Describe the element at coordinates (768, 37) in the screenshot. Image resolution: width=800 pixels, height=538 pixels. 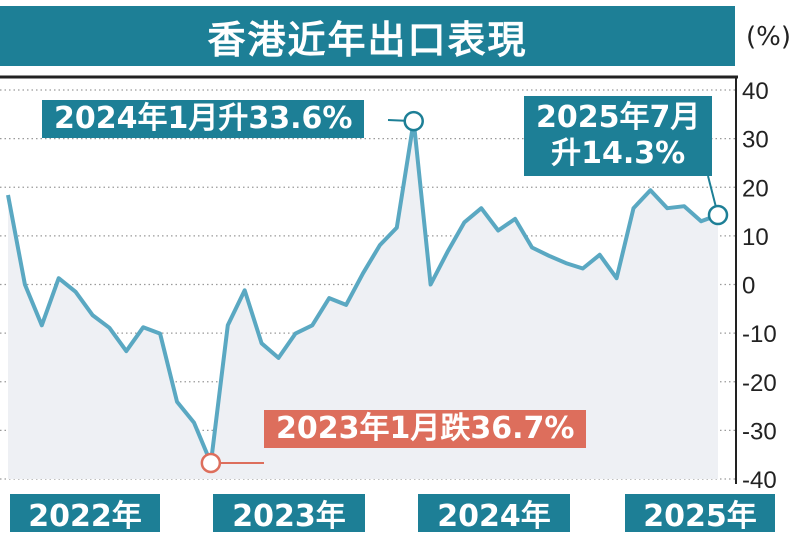
I see `unit-label: (%)` at that location.